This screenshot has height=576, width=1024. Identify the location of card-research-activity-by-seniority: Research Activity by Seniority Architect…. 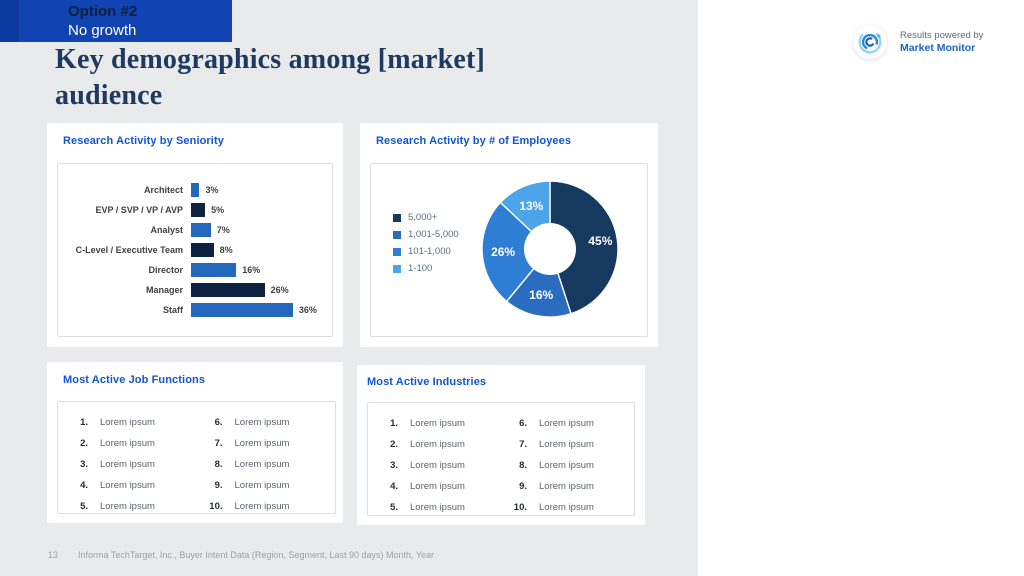
(195, 235).